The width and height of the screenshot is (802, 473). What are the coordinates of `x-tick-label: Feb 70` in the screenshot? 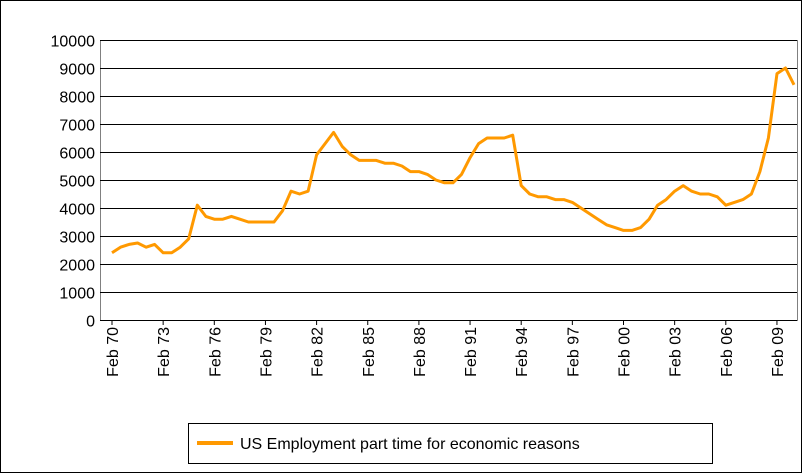 It's located at (113, 352).